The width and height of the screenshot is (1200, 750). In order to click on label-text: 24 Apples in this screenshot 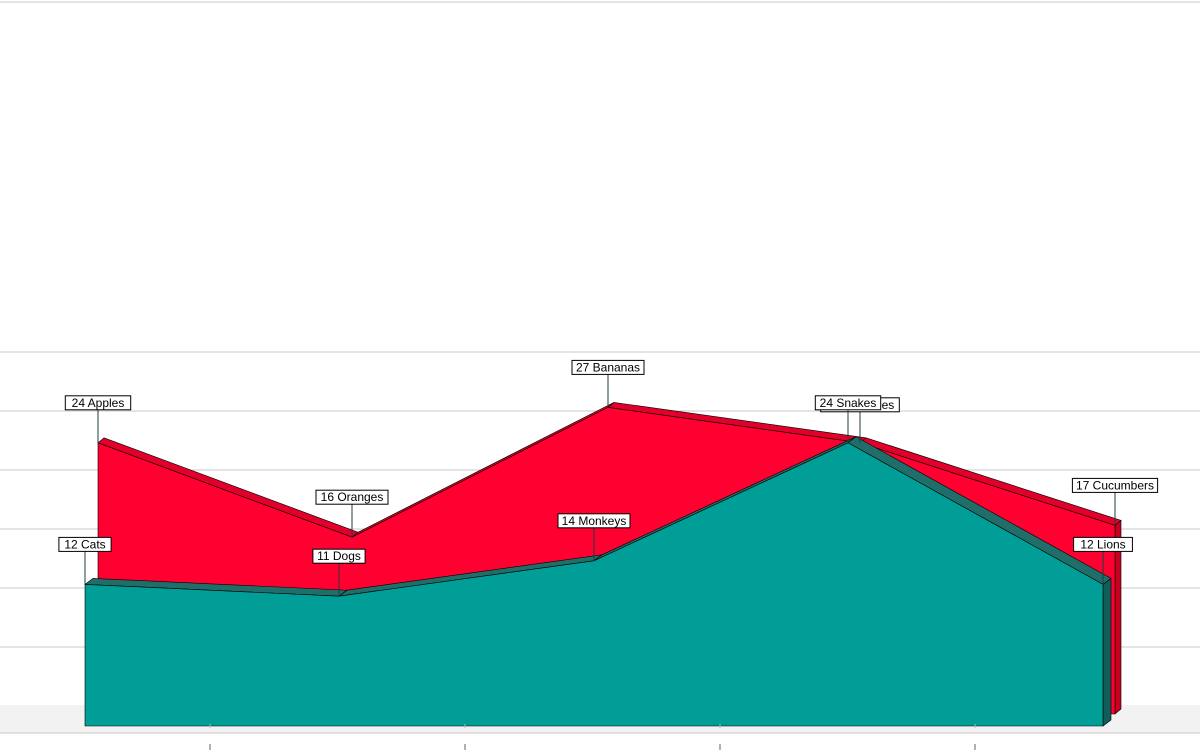, I will do `click(98, 403)`.